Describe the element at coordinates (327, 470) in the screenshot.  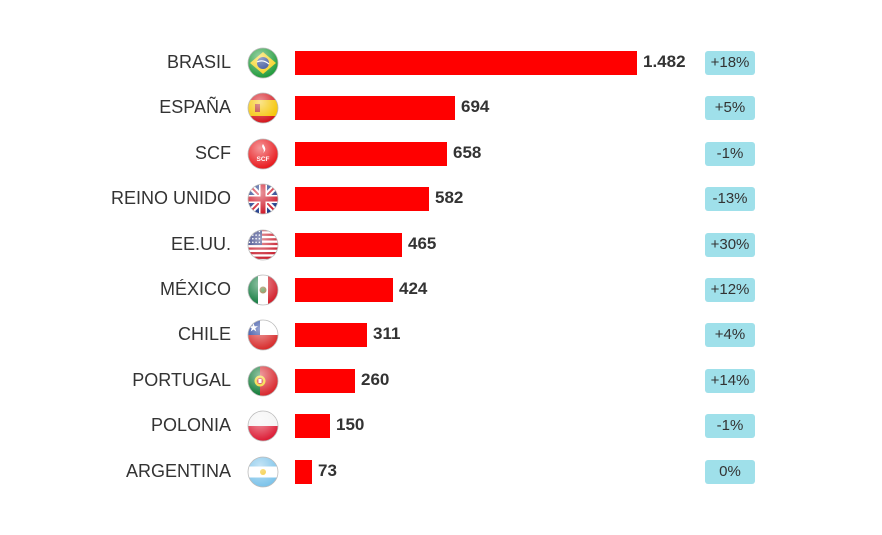
I see `value-label: 73` at that location.